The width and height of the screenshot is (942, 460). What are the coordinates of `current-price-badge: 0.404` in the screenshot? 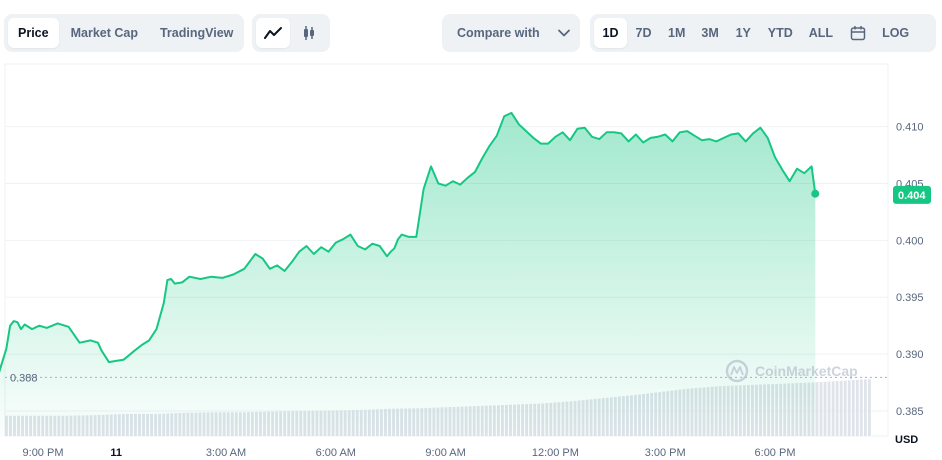 It's located at (912, 194).